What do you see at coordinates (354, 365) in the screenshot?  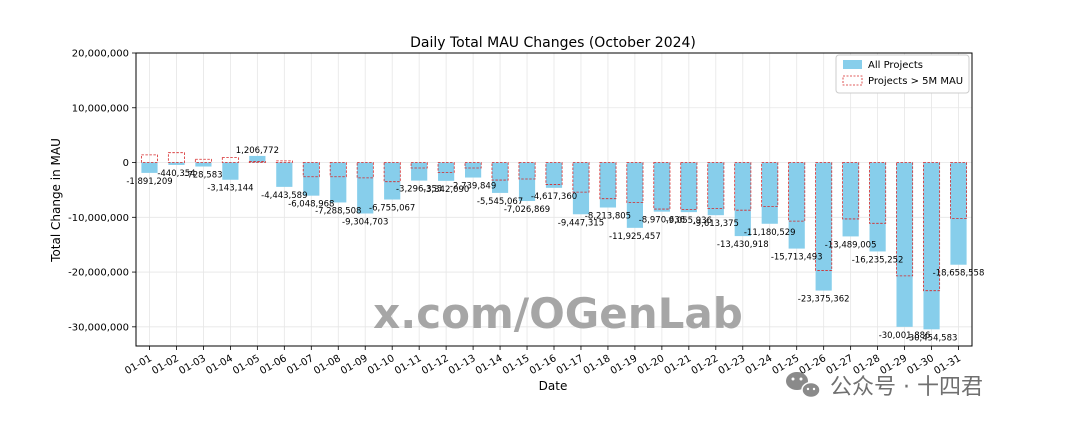 I see `x-tick-label: 01-09` at bounding box center [354, 365].